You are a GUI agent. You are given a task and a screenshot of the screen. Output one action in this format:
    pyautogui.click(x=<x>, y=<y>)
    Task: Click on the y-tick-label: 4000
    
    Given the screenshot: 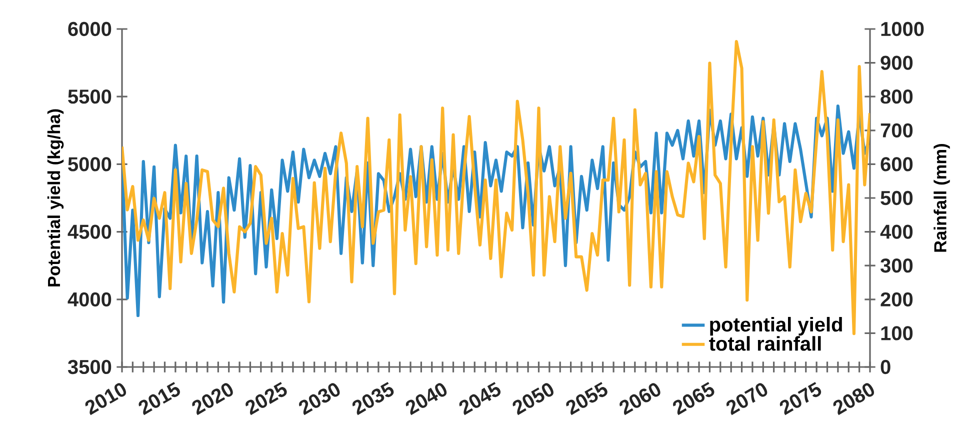 What is the action you would take?
    pyautogui.click(x=90, y=299)
    